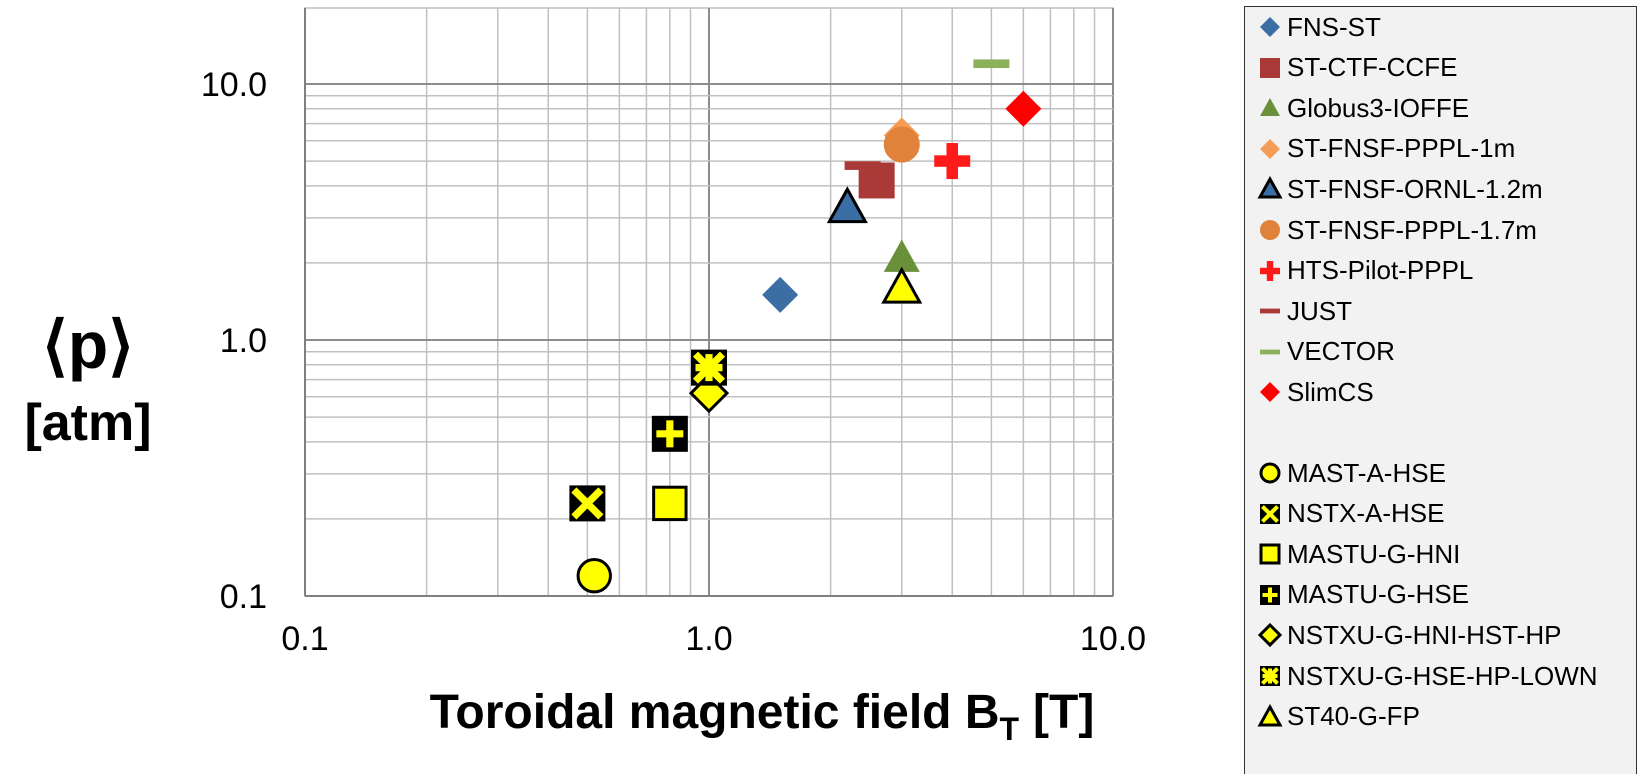 The width and height of the screenshot is (1640, 776). I want to click on legend-item: MASTU-G-HSE, so click(1363, 595).